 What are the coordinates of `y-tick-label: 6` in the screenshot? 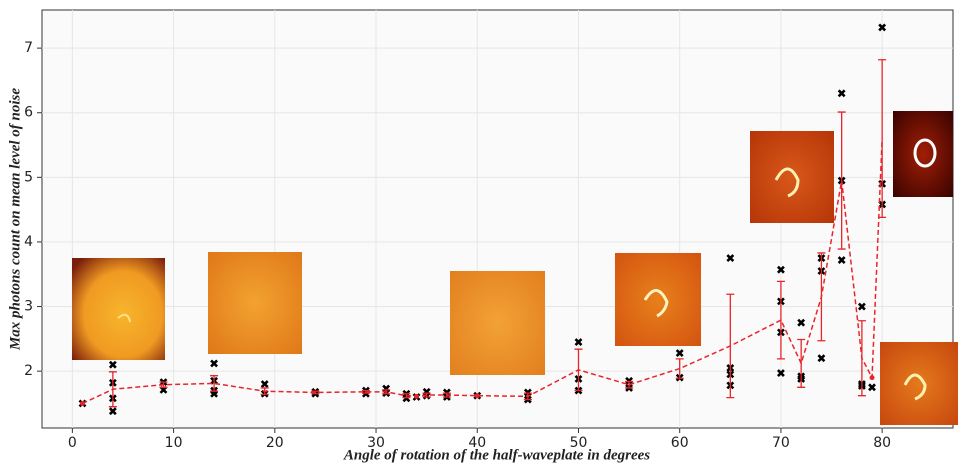 It's located at (28, 113).